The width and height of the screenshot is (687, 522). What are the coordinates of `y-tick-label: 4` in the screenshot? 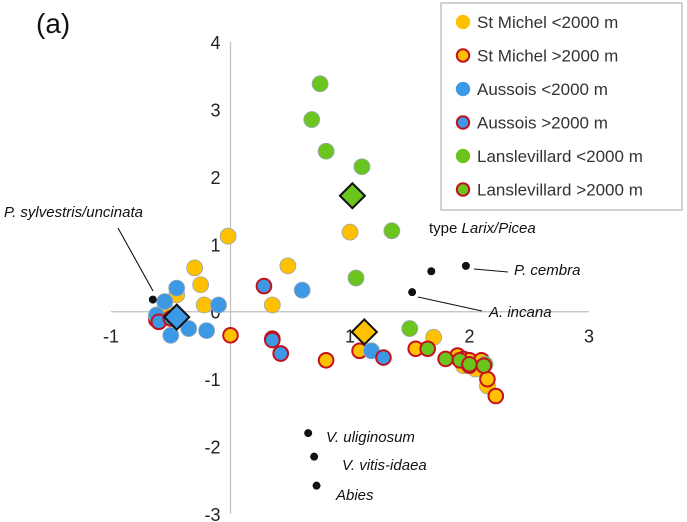 It's located at (215, 43).